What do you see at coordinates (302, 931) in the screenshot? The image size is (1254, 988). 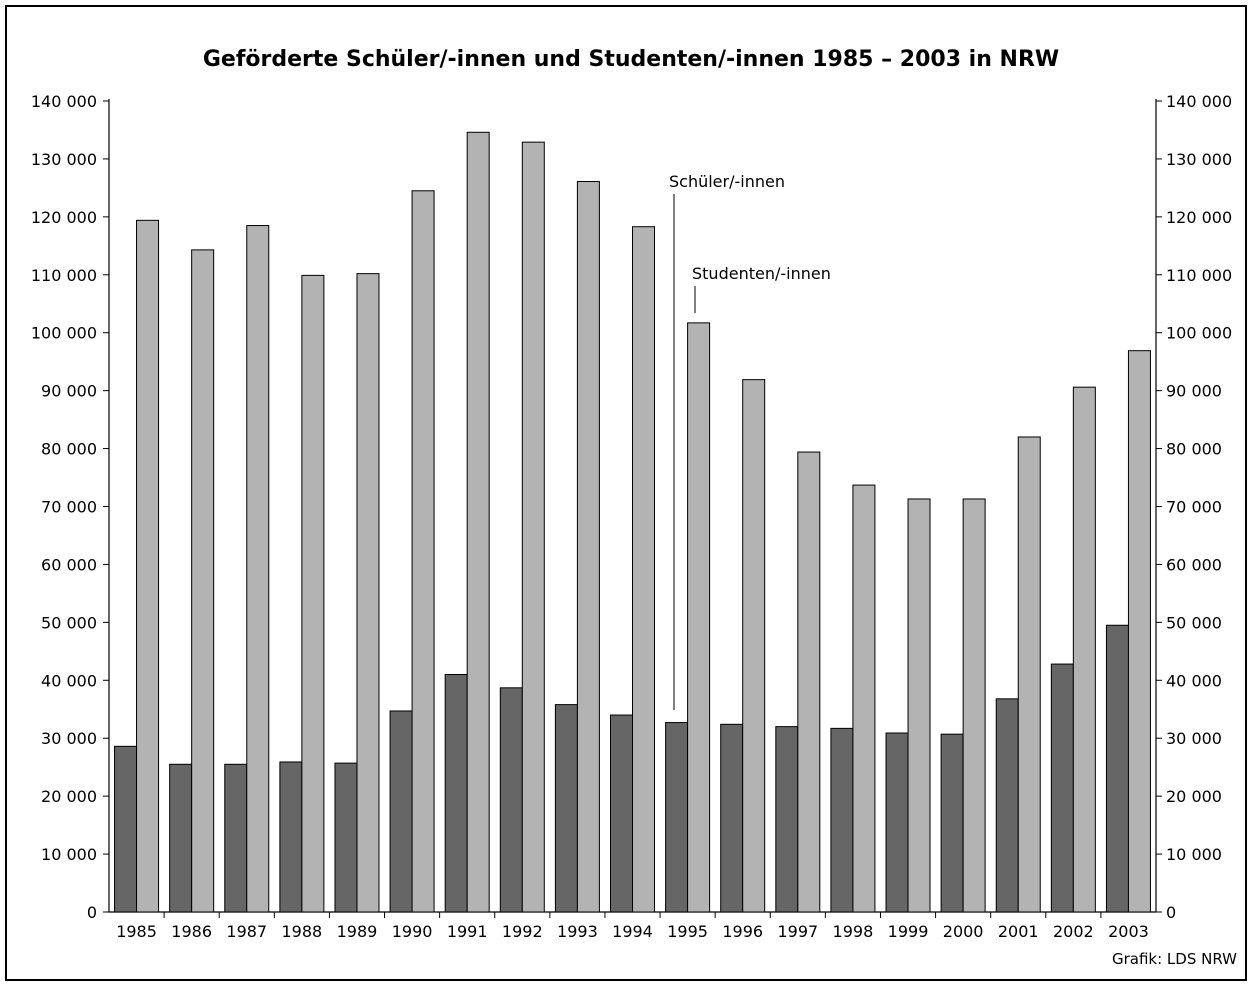 I see `x-tick-label-1988: 1988` at bounding box center [302, 931].